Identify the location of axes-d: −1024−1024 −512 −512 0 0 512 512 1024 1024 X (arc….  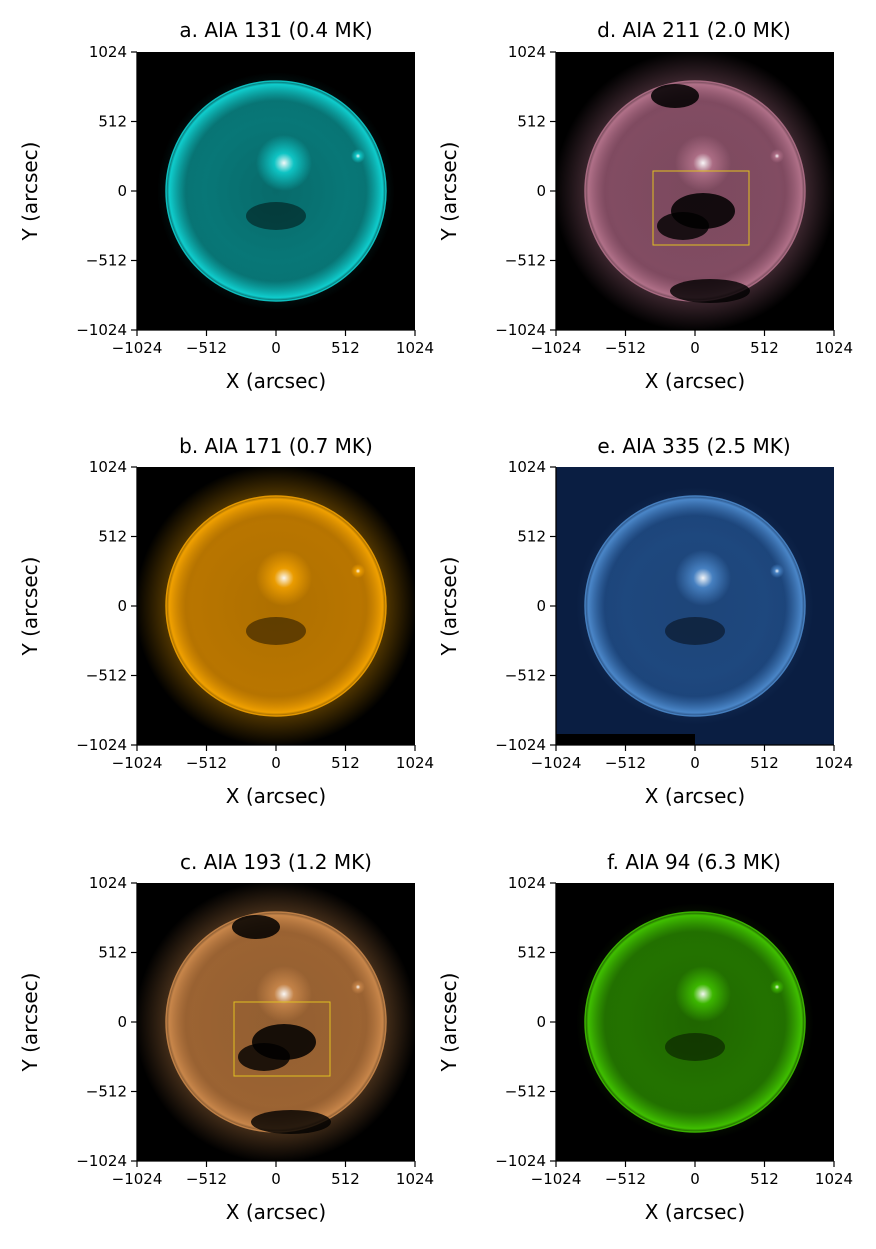
(645, 218).